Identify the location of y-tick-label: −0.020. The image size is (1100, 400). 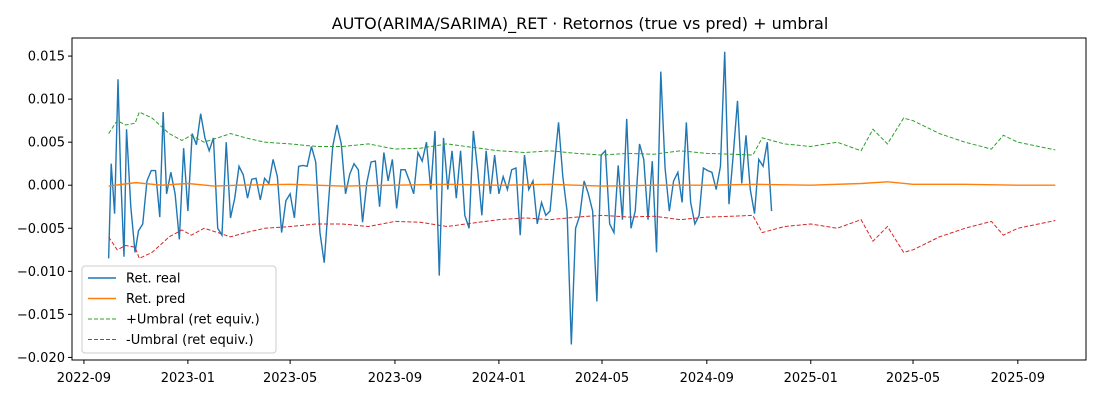
(41, 358).